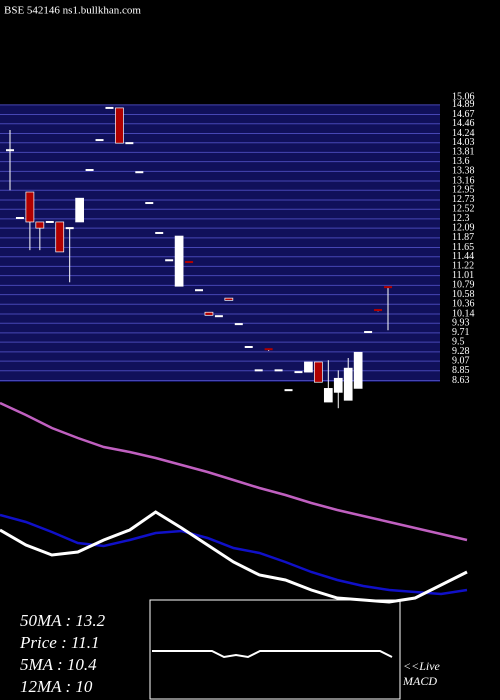  What do you see at coordinates (272, 654) in the screenshot?
I see `macd-line` at bounding box center [272, 654].